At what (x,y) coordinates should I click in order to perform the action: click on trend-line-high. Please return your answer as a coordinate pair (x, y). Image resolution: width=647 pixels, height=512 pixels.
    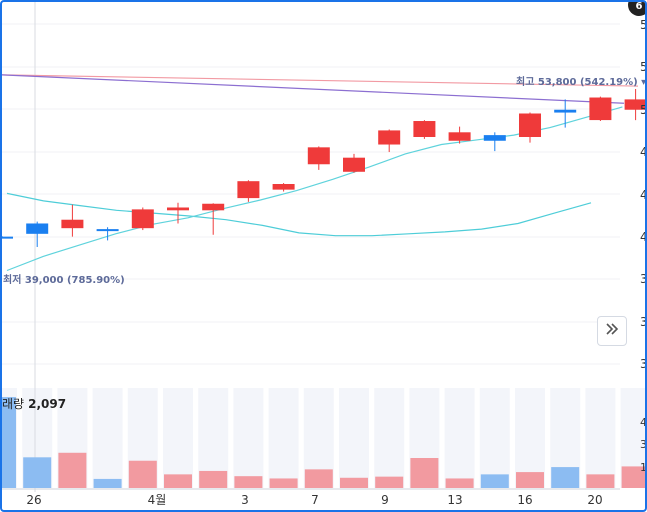
    Looking at the image, I should click on (320, 80).